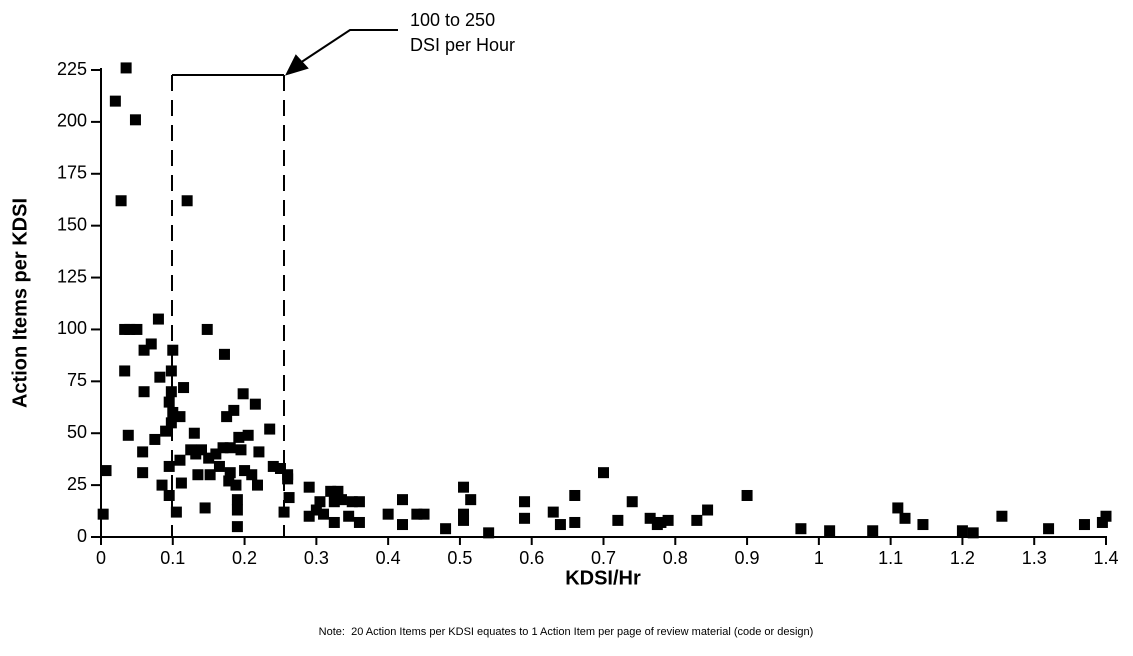 The height and width of the screenshot is (656, 1133). Describe the element at coordinates (1105, 558) in the screenshot. I see `x-tick-label: 1.4` at that location.